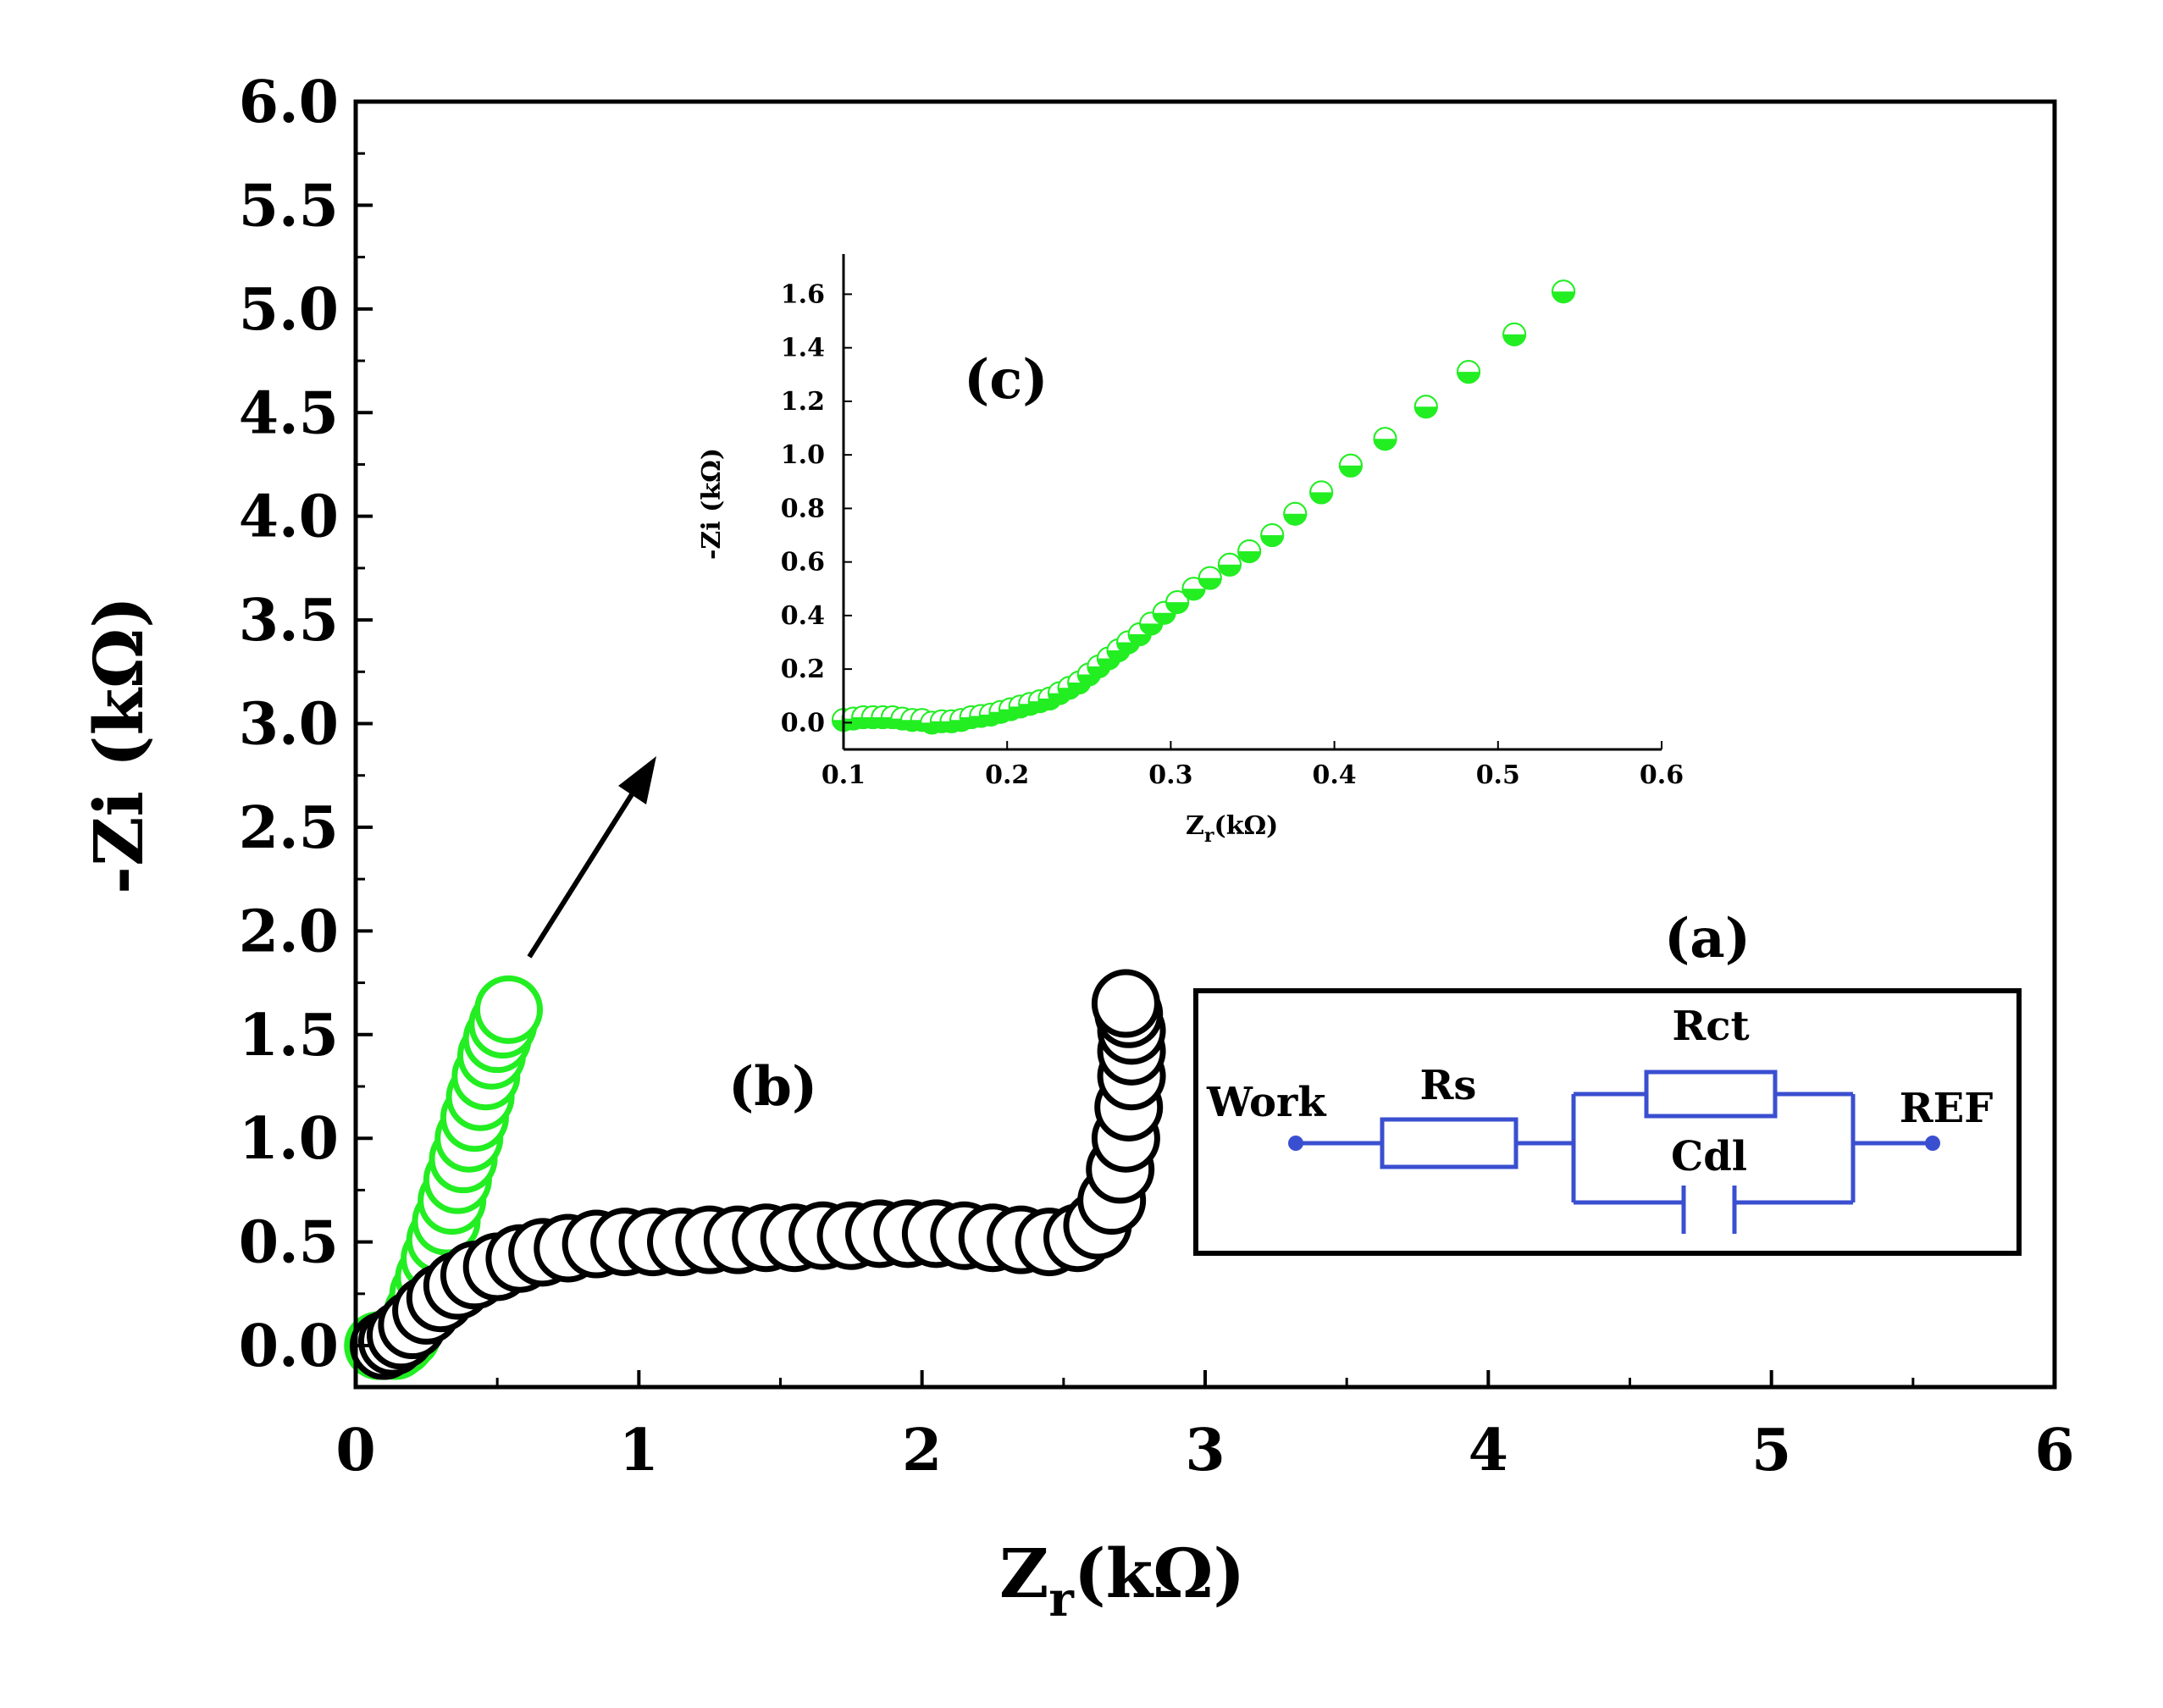 Image resolution: width=2163 pixels, height=1708 pixels. What do you see at coordinates (1295, 1143) in the screenshot?
I see `work-terminal` at bounding box center [1295, 1143].